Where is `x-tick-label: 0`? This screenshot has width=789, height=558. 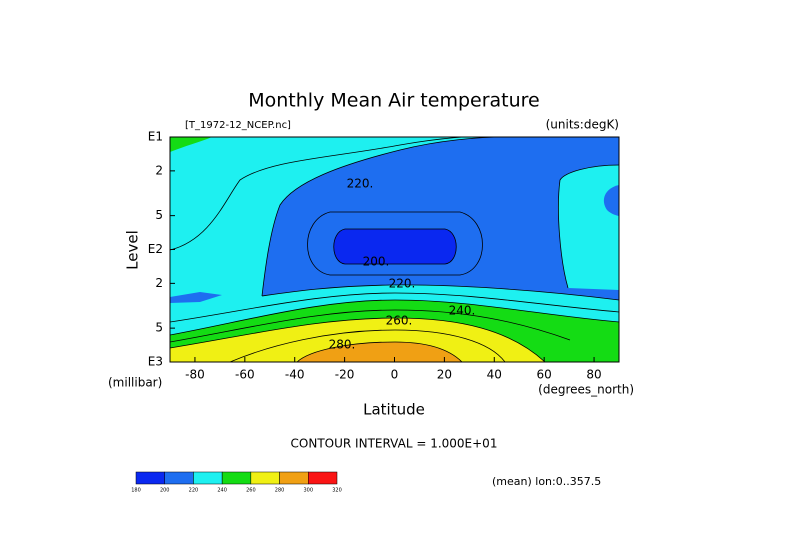
x-tick-label: 0 is located at coordinates (395, 375).